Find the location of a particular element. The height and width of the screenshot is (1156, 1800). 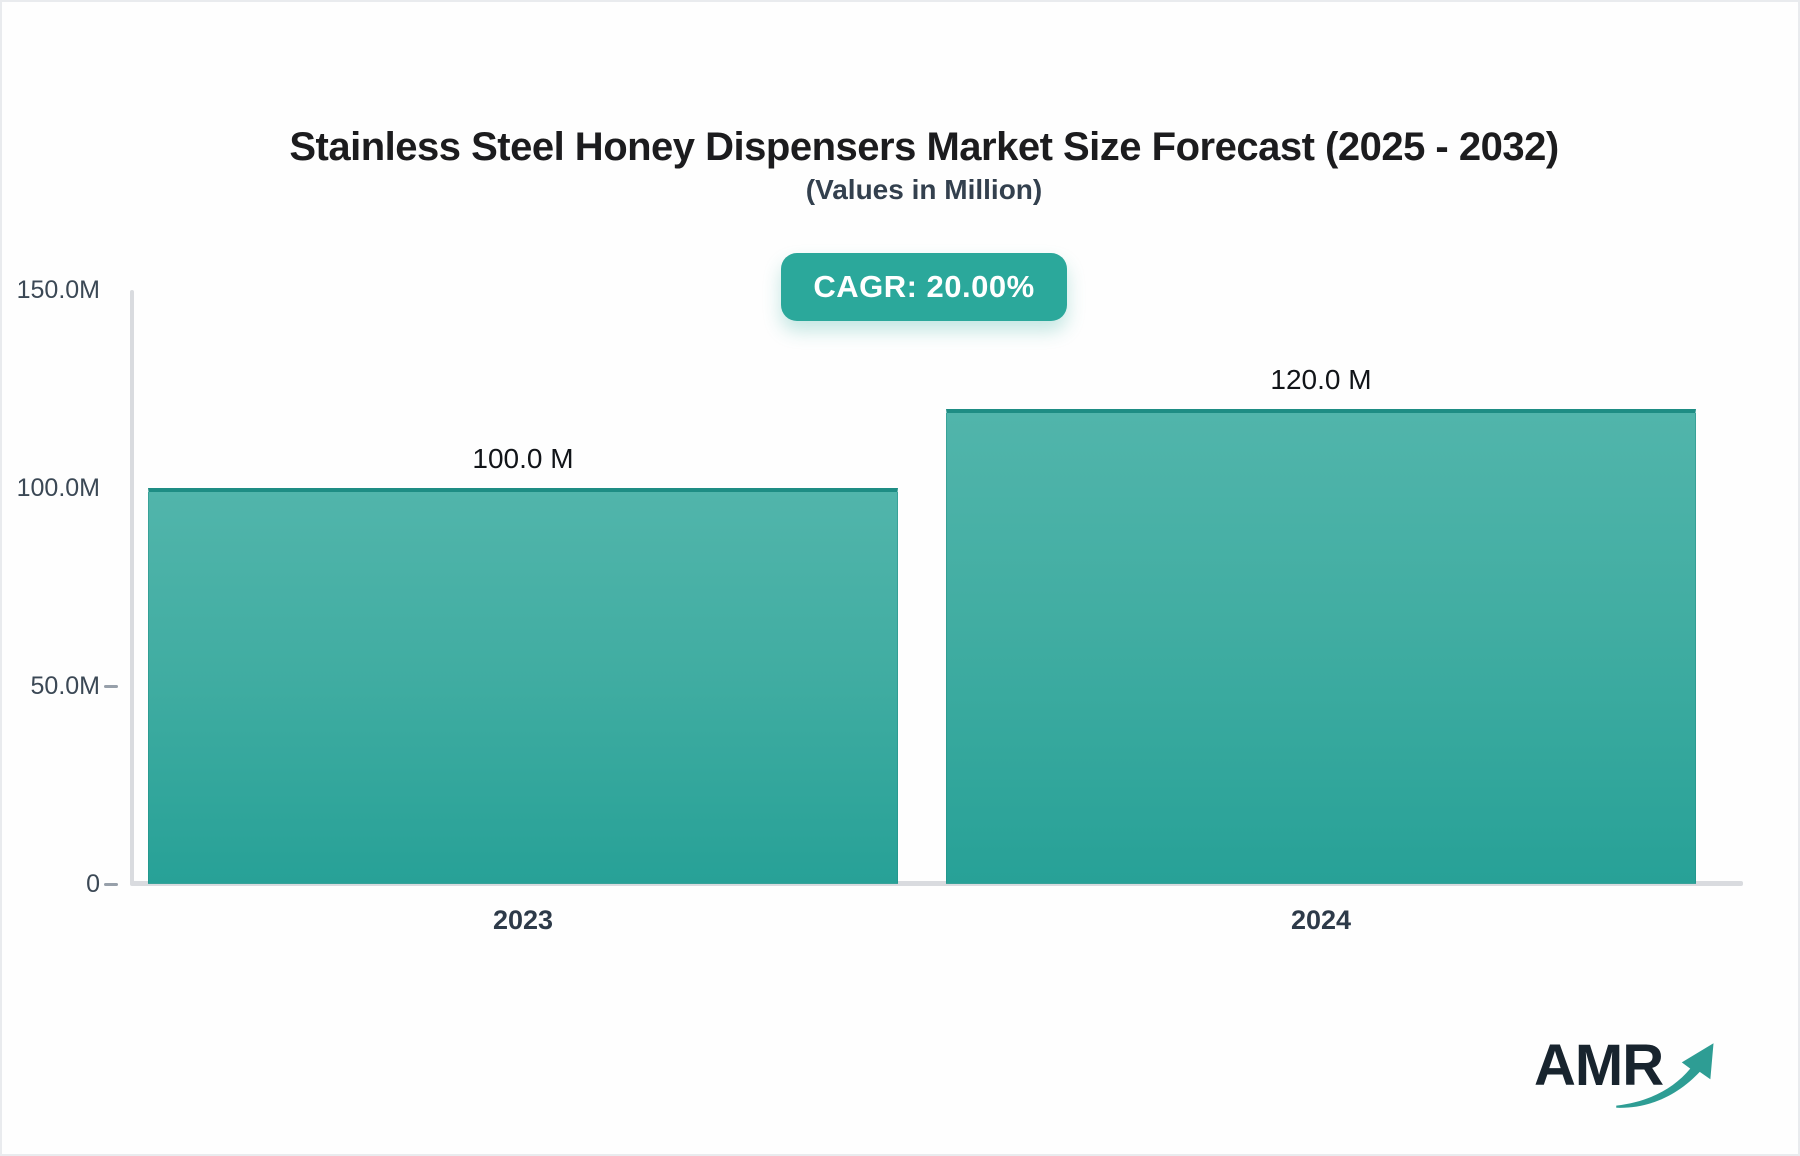

amr-logo: AMR is located at coordinates (1634, 1079).